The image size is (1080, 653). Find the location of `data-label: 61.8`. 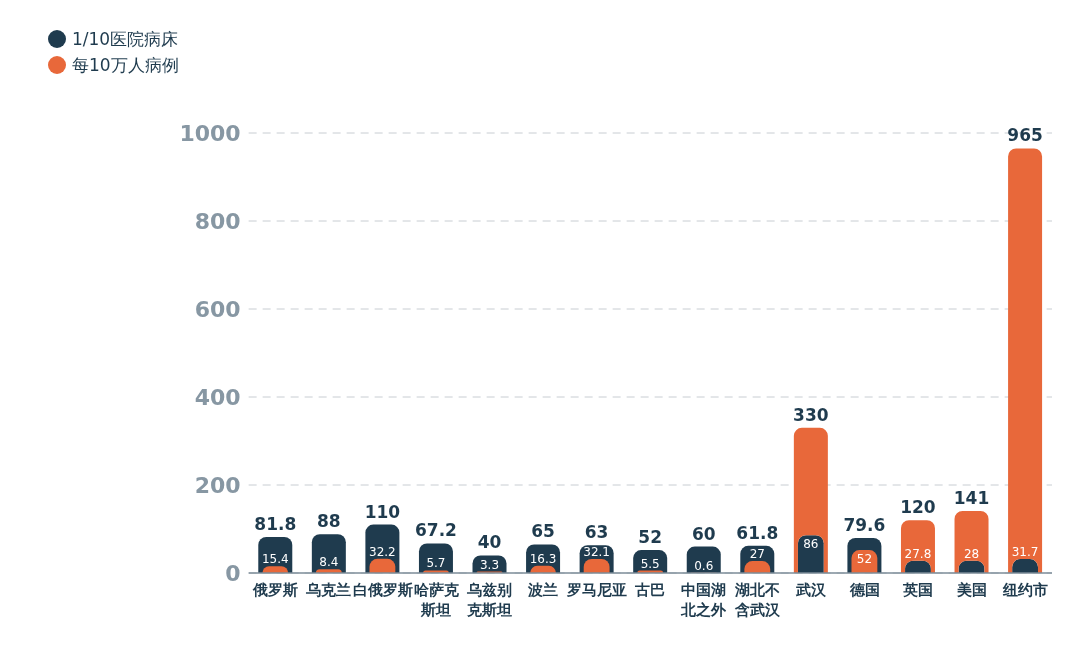

data-label: 61.8 is located at coordinates (757, 532).